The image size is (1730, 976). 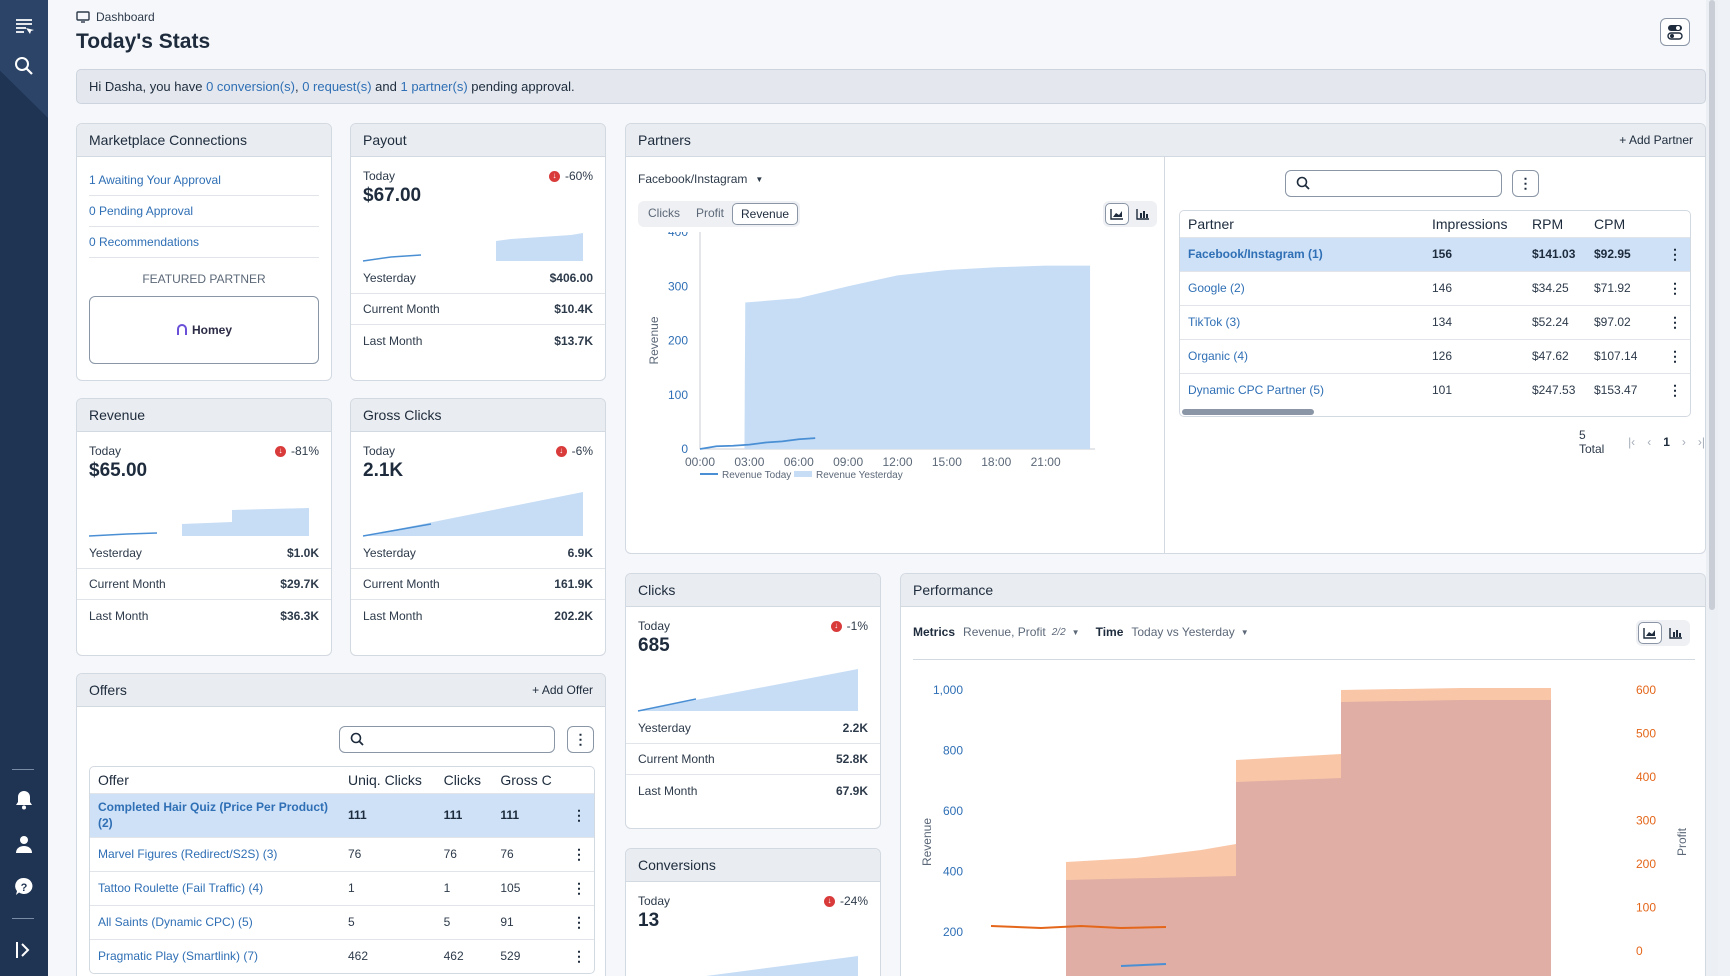 What do you see at coordinates (1435, 355) in the screenshot?
I see `table-row: Organic (4) 126 $47.62 $107.14 ⋮` at bounding box center [1435, 355].